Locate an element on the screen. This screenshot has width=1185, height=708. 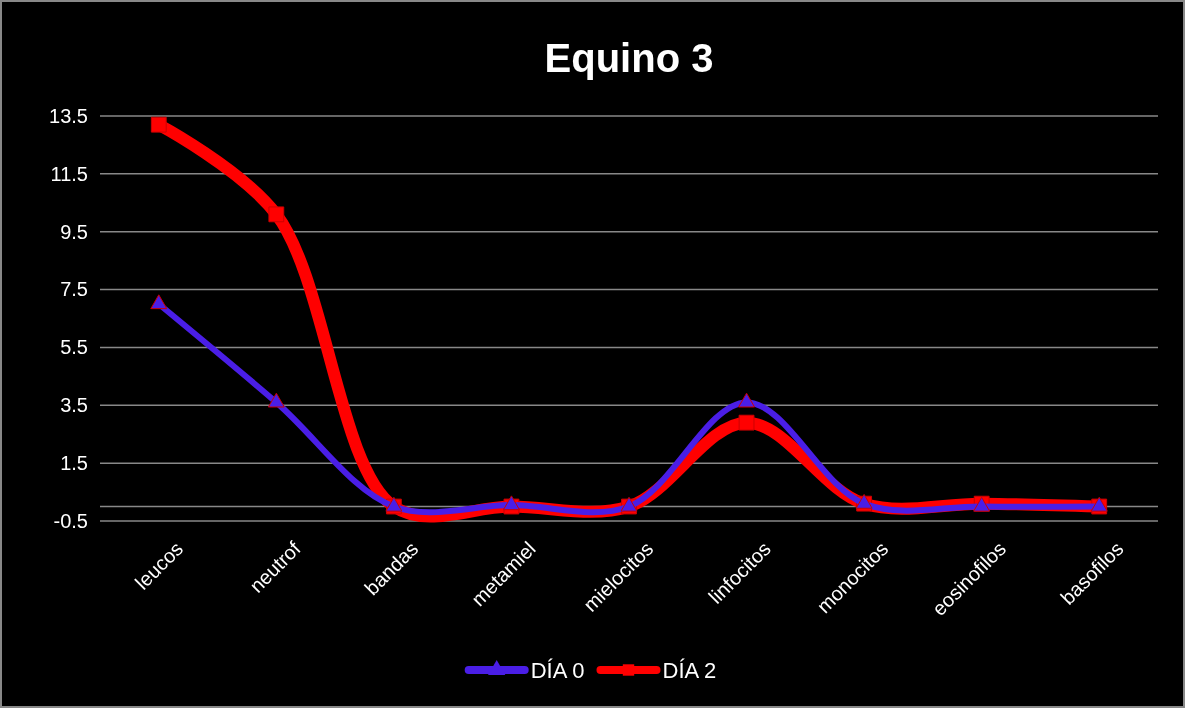
y-tick-label: 1.5 is located at coordinates (74, 463).